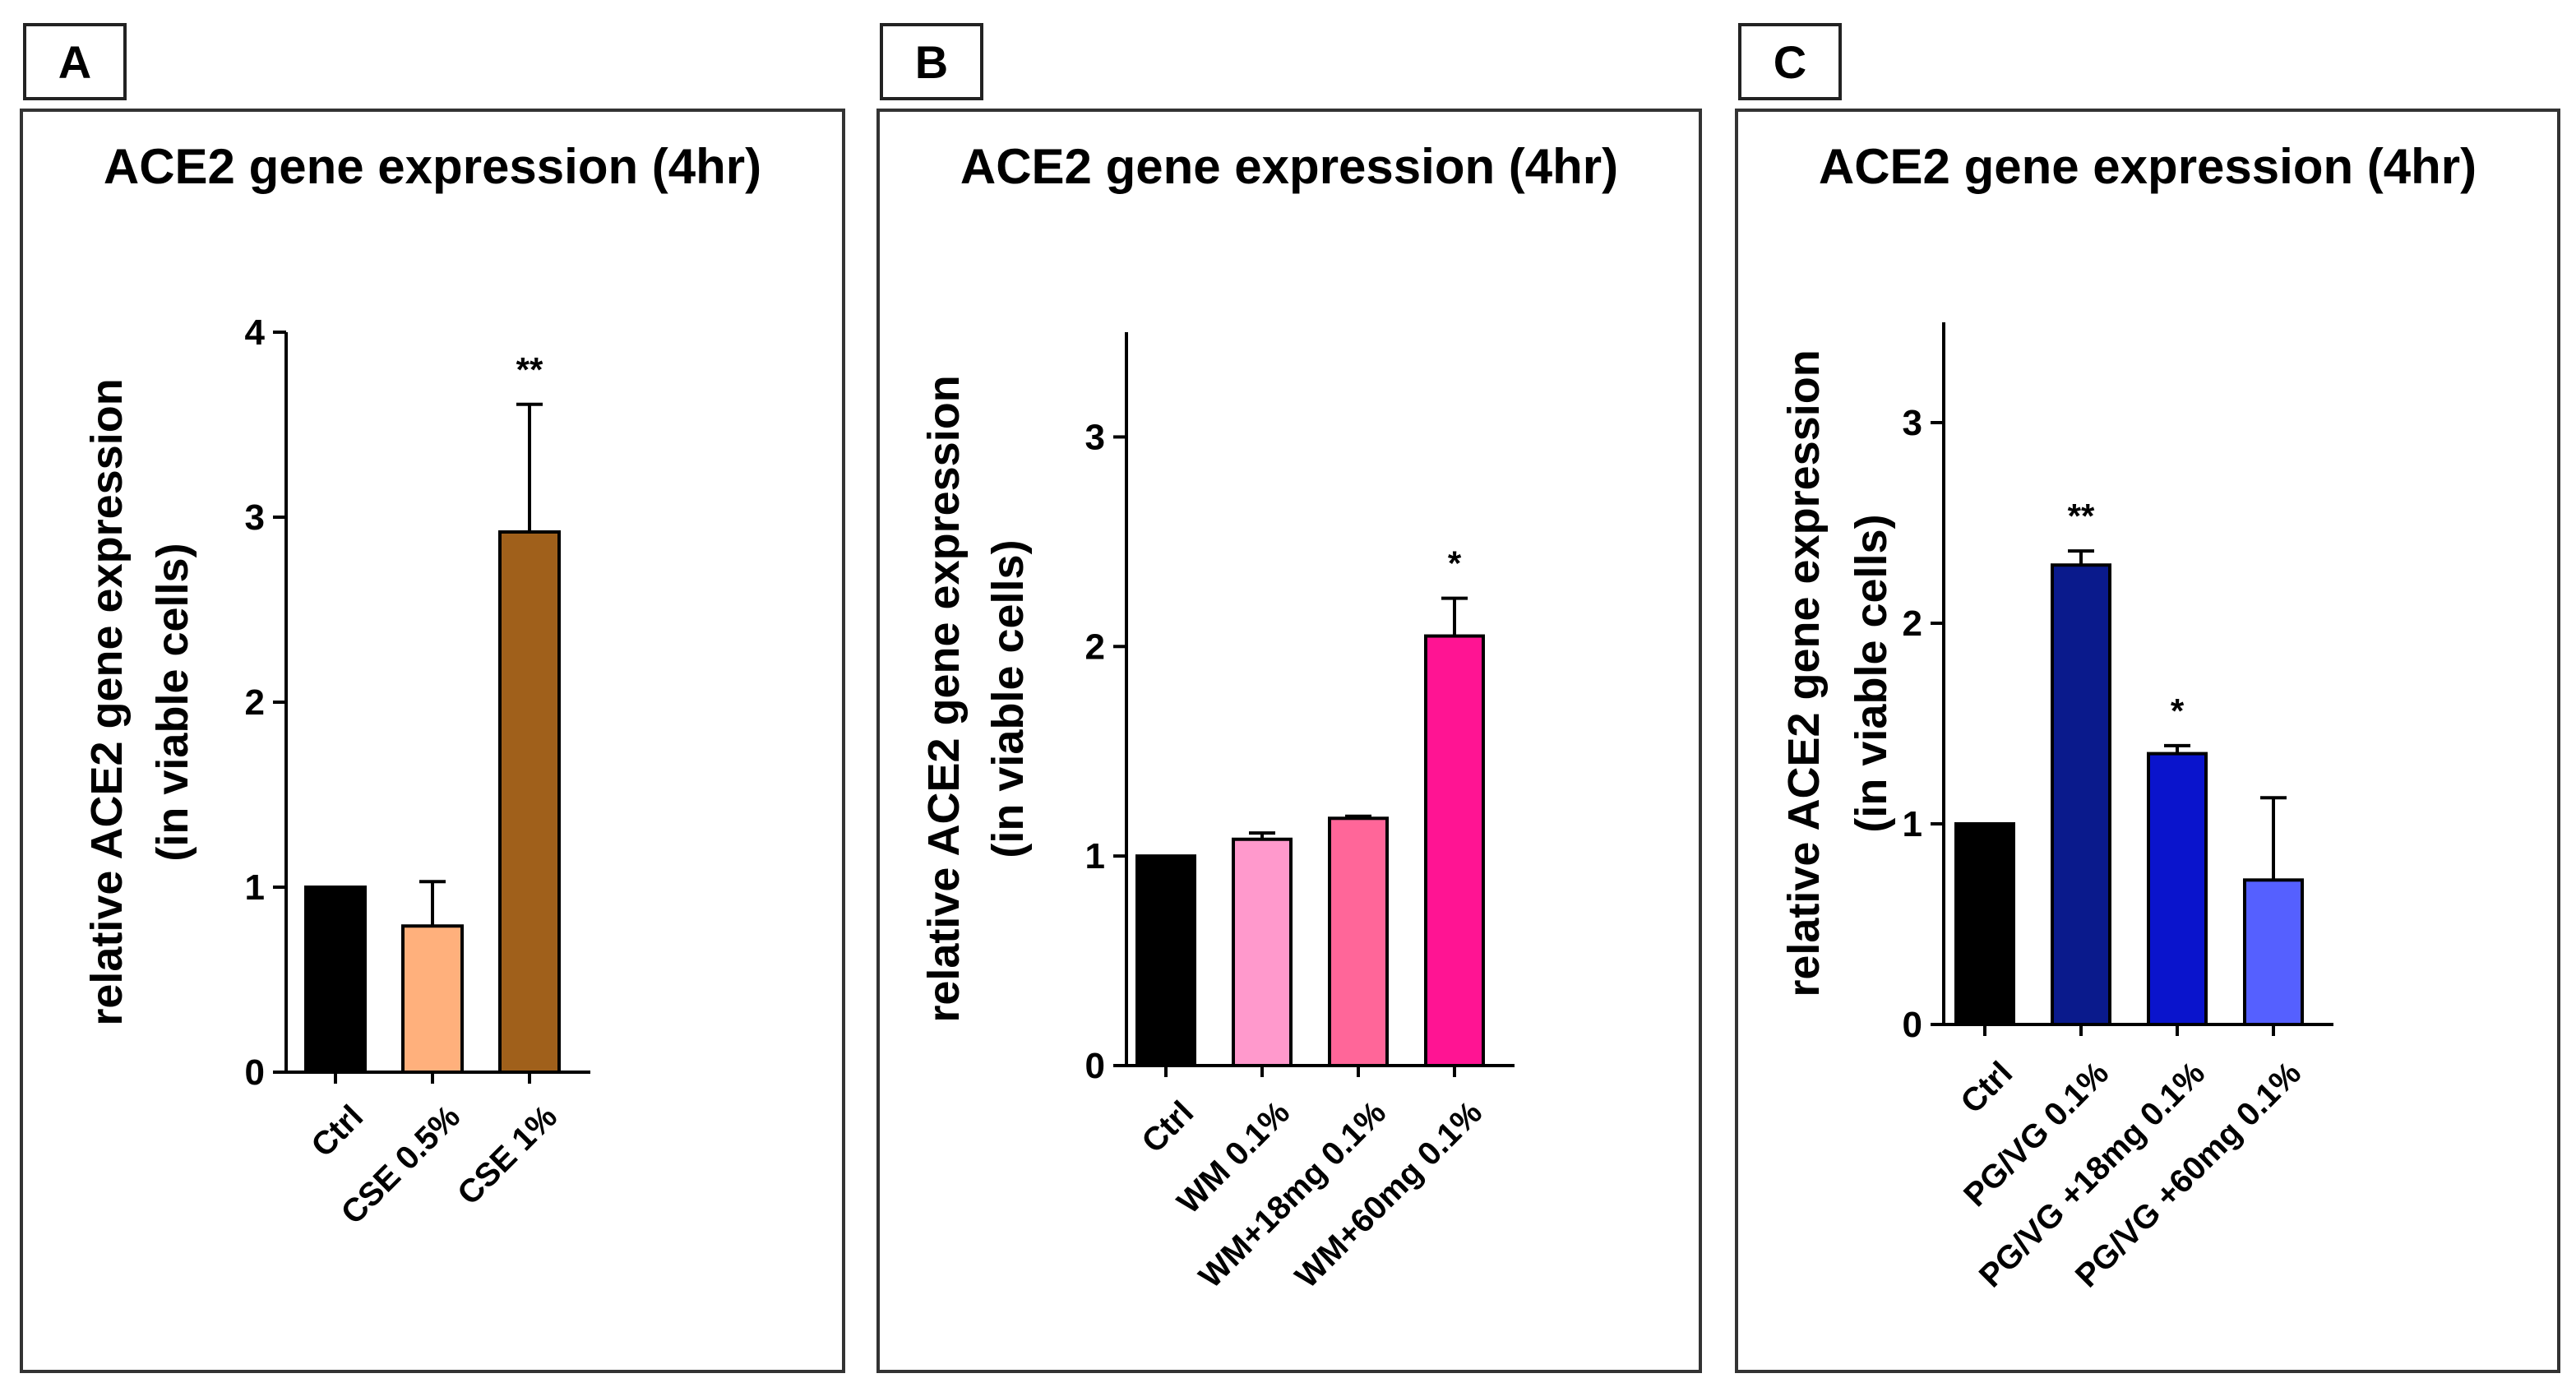  Describe the element at coordinates (1790, 61) in the screenshot. I see `panel-label-c: C` at that location.